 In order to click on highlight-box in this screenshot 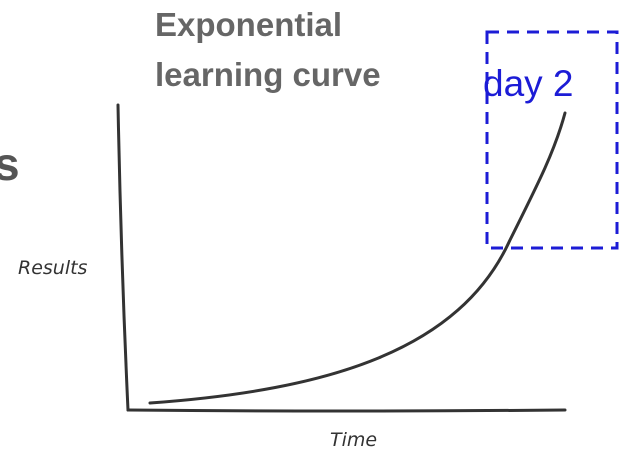, I will do `click(552, 140)`.